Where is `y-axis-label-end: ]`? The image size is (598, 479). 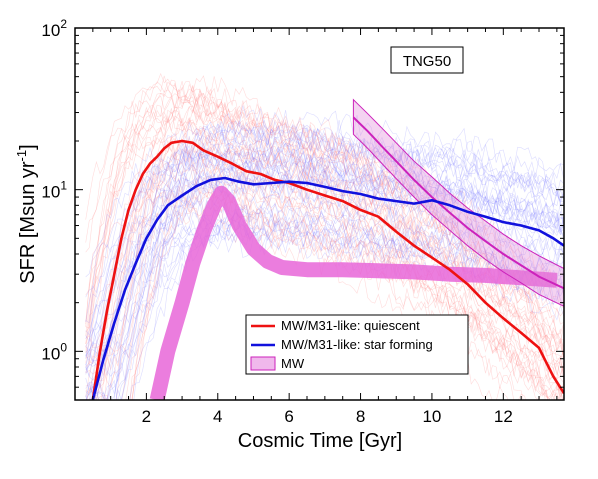
y-axis-label-end: ] is located at coordinates (28, 147).